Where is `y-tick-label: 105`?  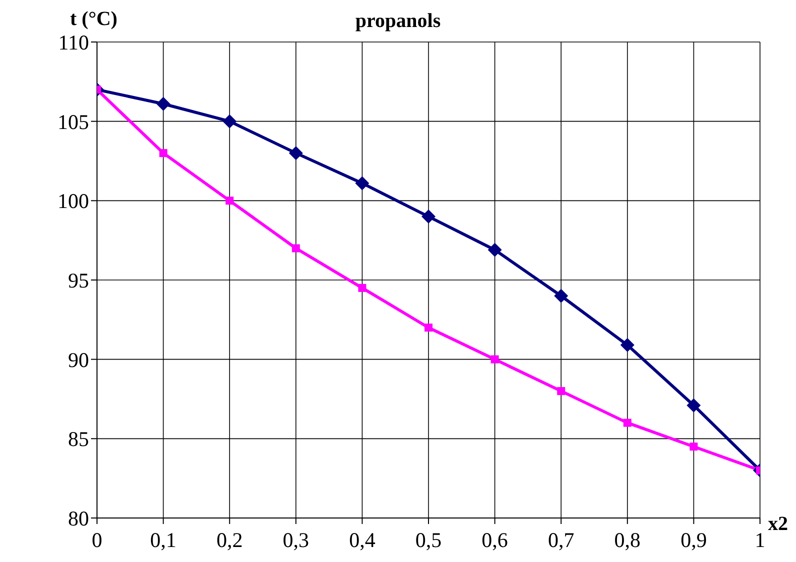 y-tick-label: 105 is located at coordinates (73, 122).